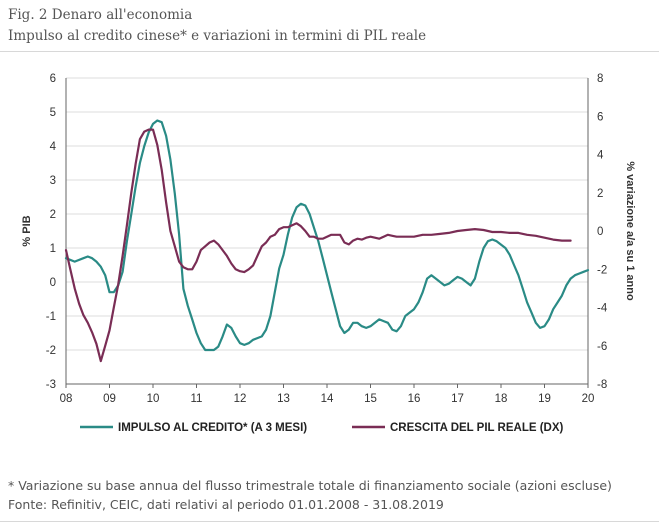 This screenshot has width=659, height=532. Describe the element at coordinates (153, 399) in the screenshot. I see `x-tick: 10` at that location.